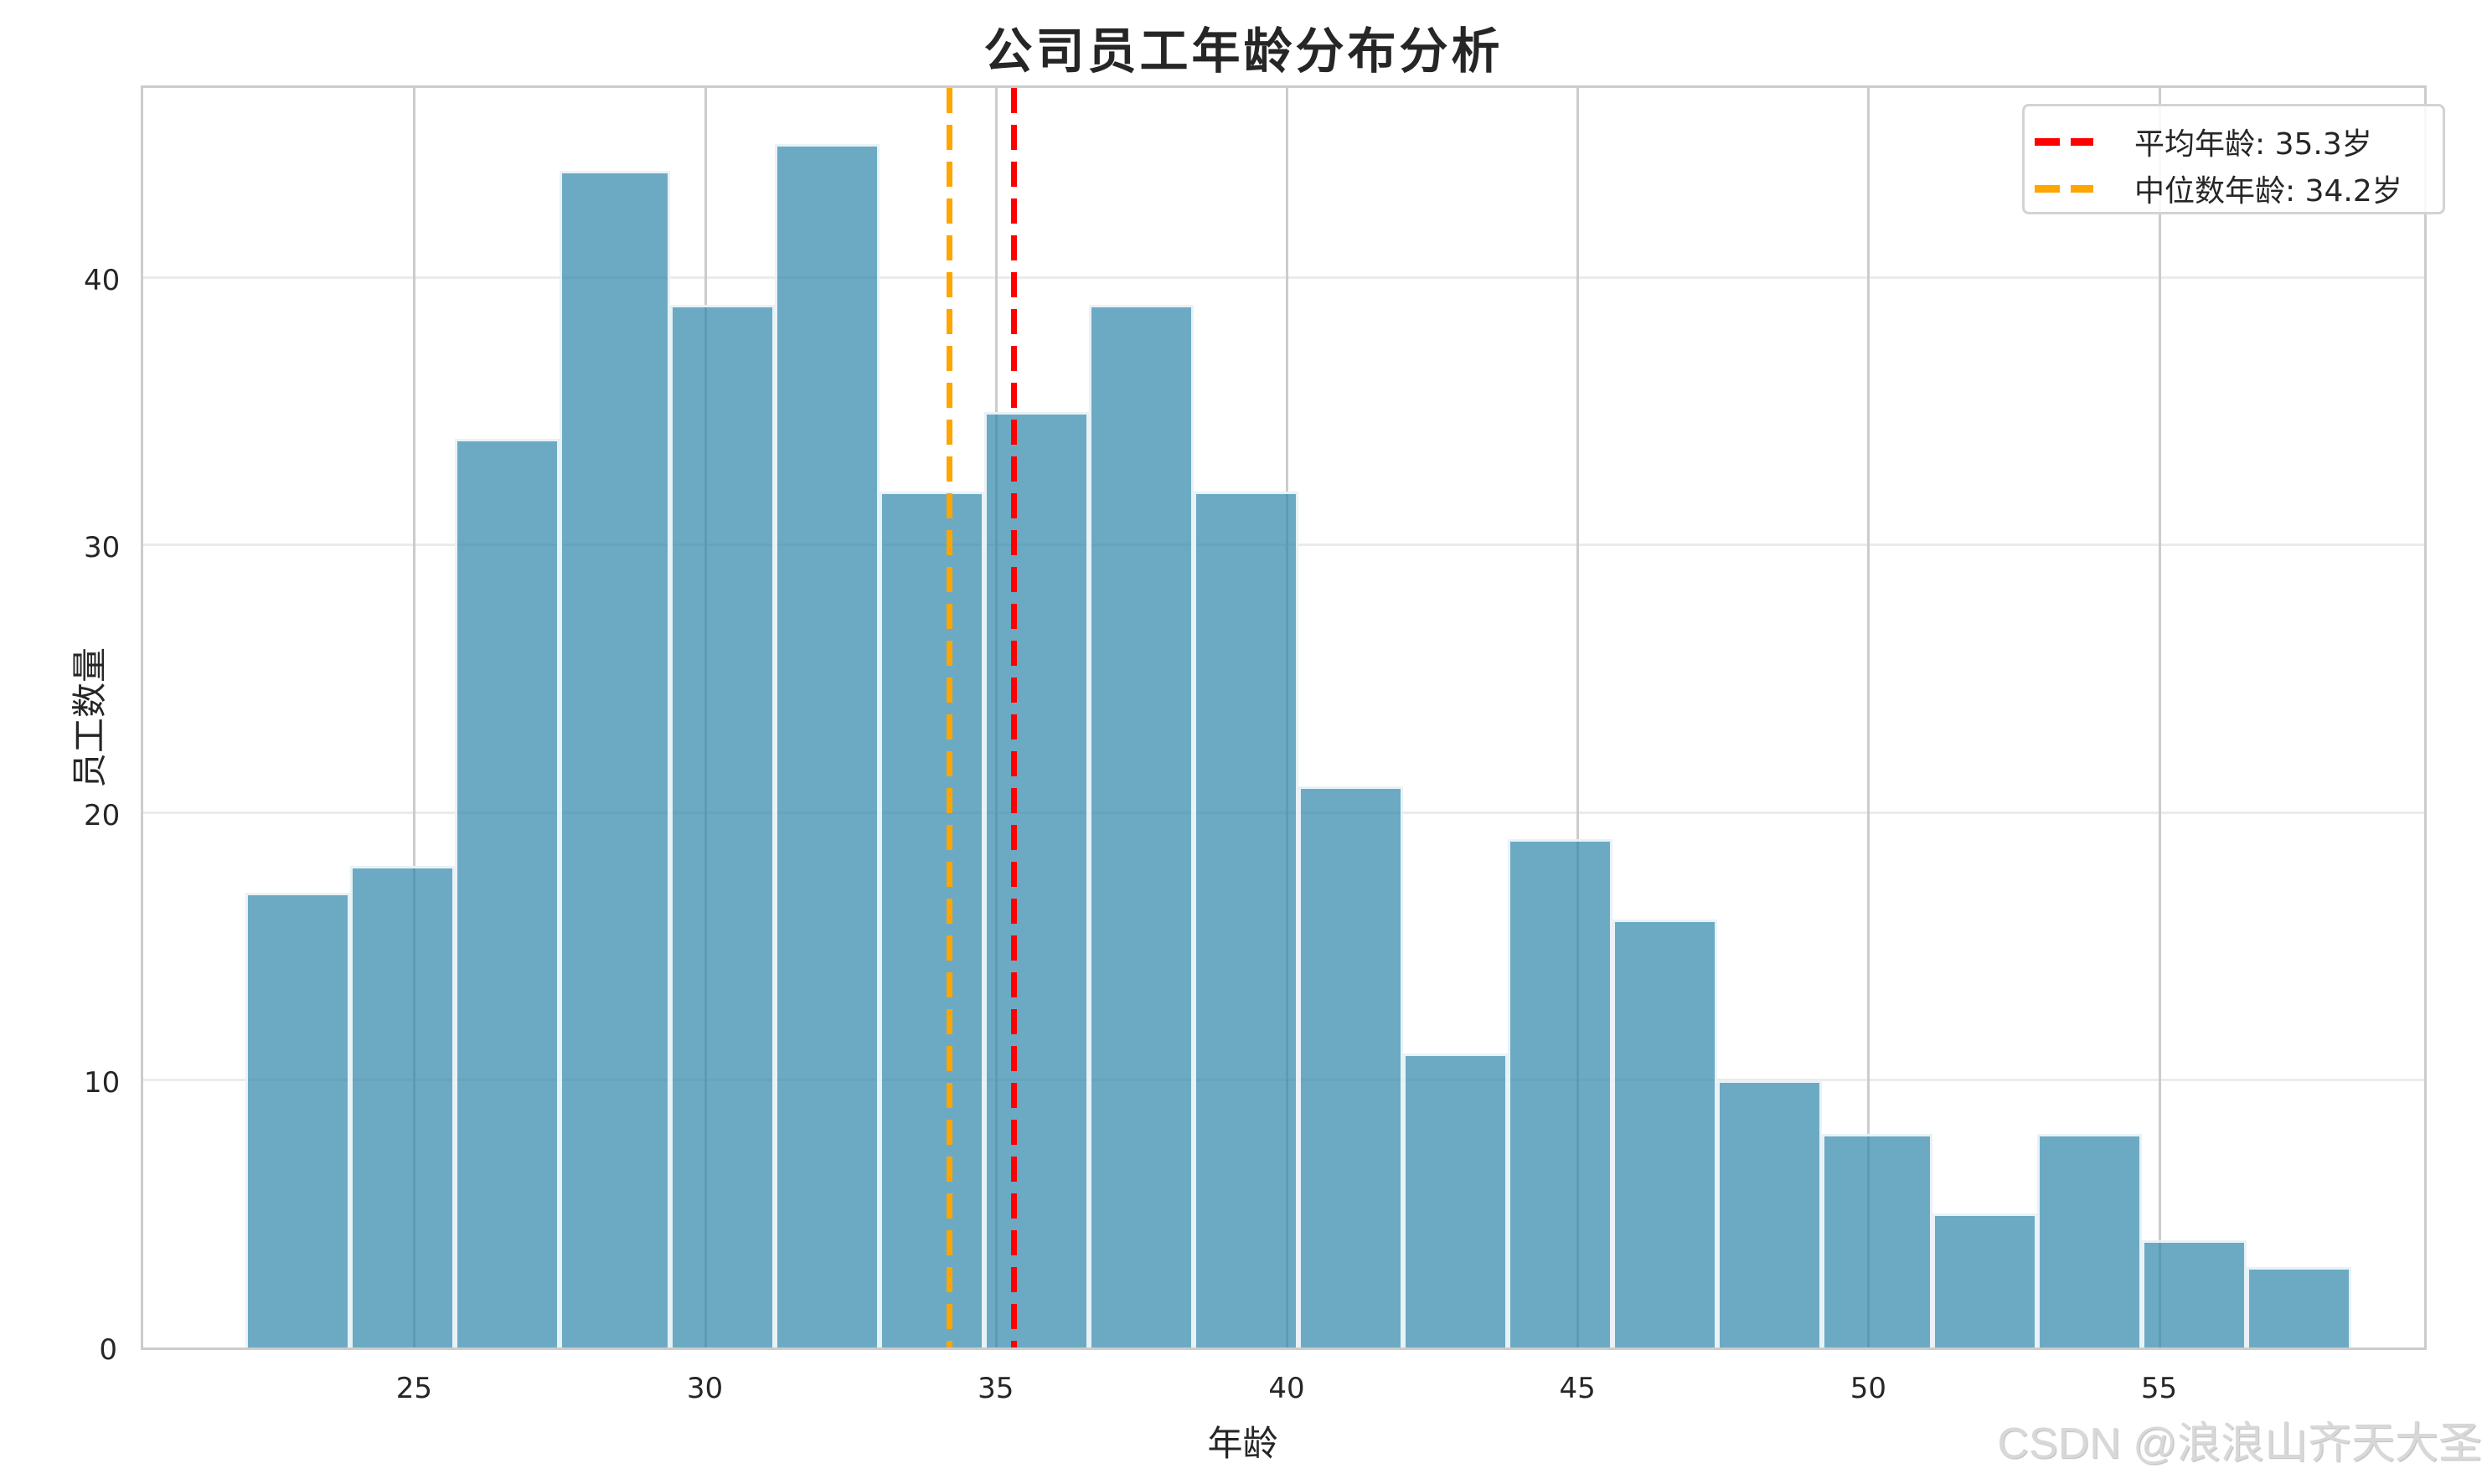 This screenshot has width=2487, height=1484. Describe the element at coordinates (2268, 191) in the screenshot. I see `legend-label: 中位数年龄: 34.2岁` at that location.